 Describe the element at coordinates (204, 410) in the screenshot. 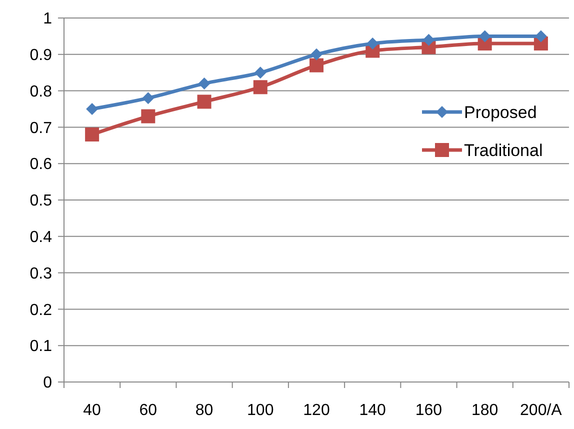

I see `x-tick-label: 80` at that location.